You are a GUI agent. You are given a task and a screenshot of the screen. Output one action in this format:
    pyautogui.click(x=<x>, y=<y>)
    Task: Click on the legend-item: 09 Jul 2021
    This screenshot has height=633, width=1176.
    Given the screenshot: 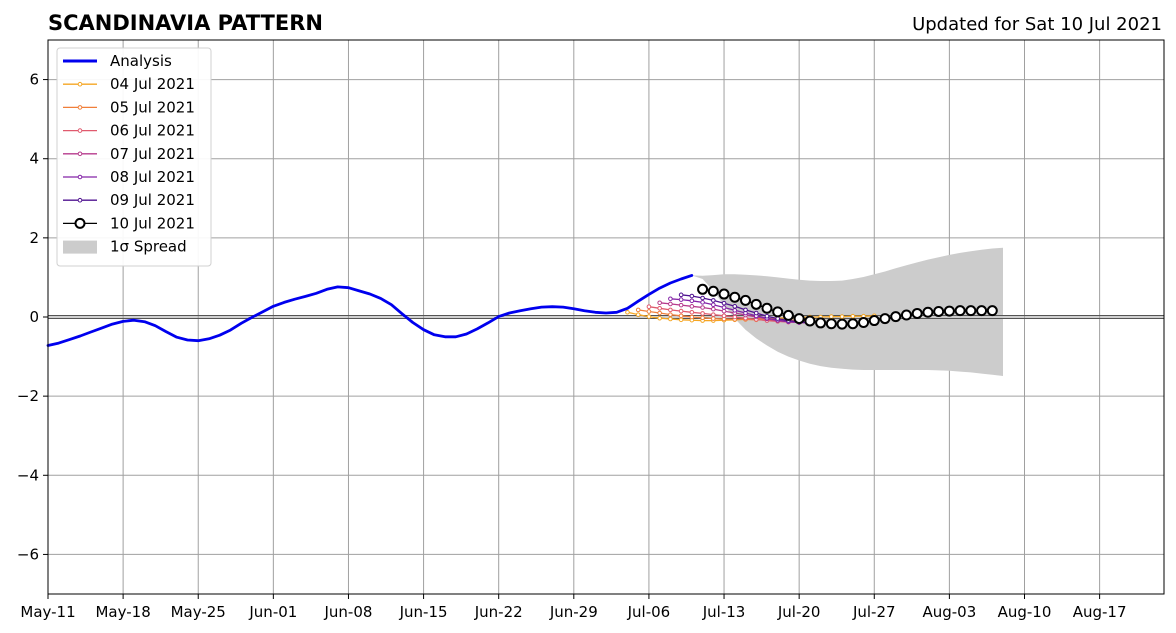 What is the action you would take?
    pyautogui.click(x=129, y=200)
    